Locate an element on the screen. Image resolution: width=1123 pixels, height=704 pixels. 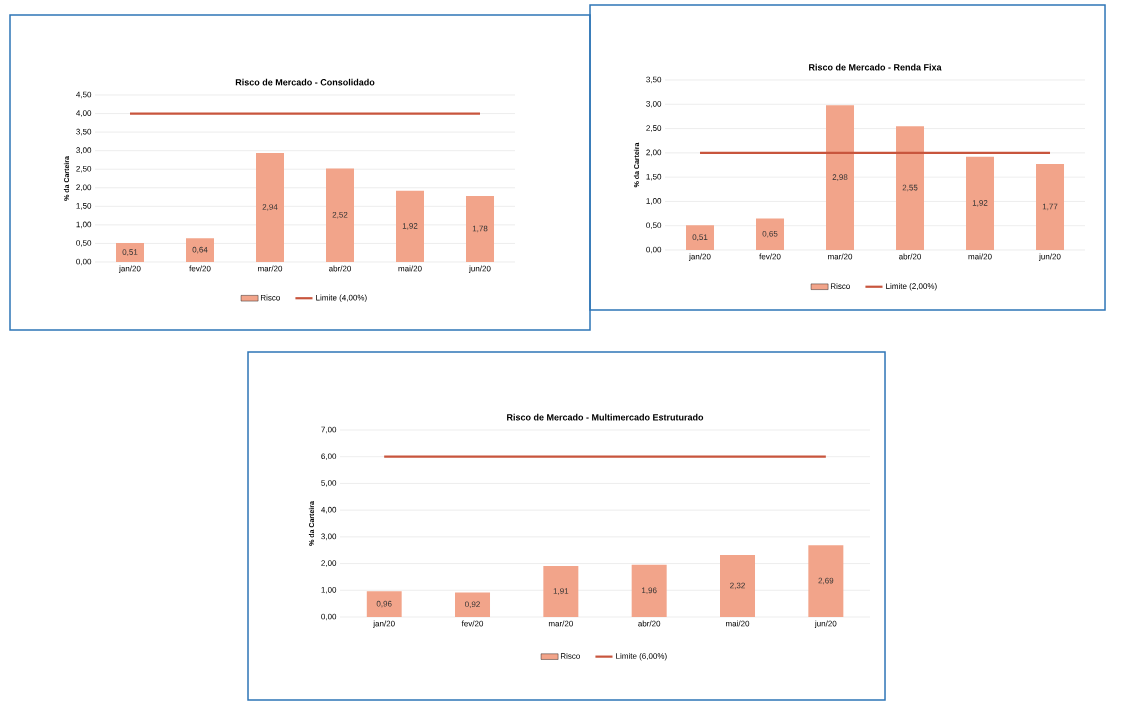
data-label: 2,55 is located at coordinates (910, 188).